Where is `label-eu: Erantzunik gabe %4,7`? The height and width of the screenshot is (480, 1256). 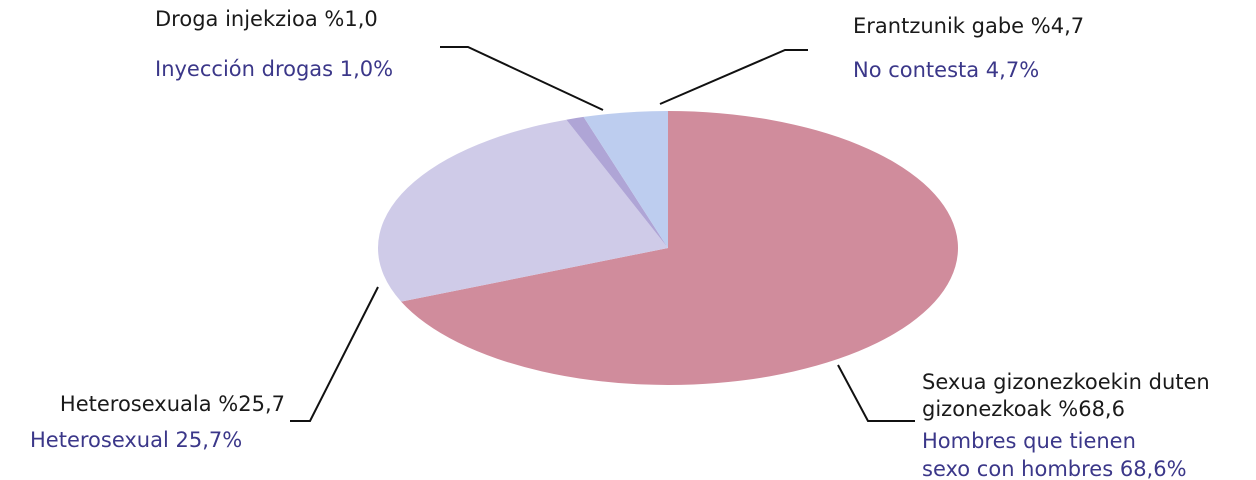
label-eu: Erantzunik gabe %4,7 is located at coordinates (968, 26).